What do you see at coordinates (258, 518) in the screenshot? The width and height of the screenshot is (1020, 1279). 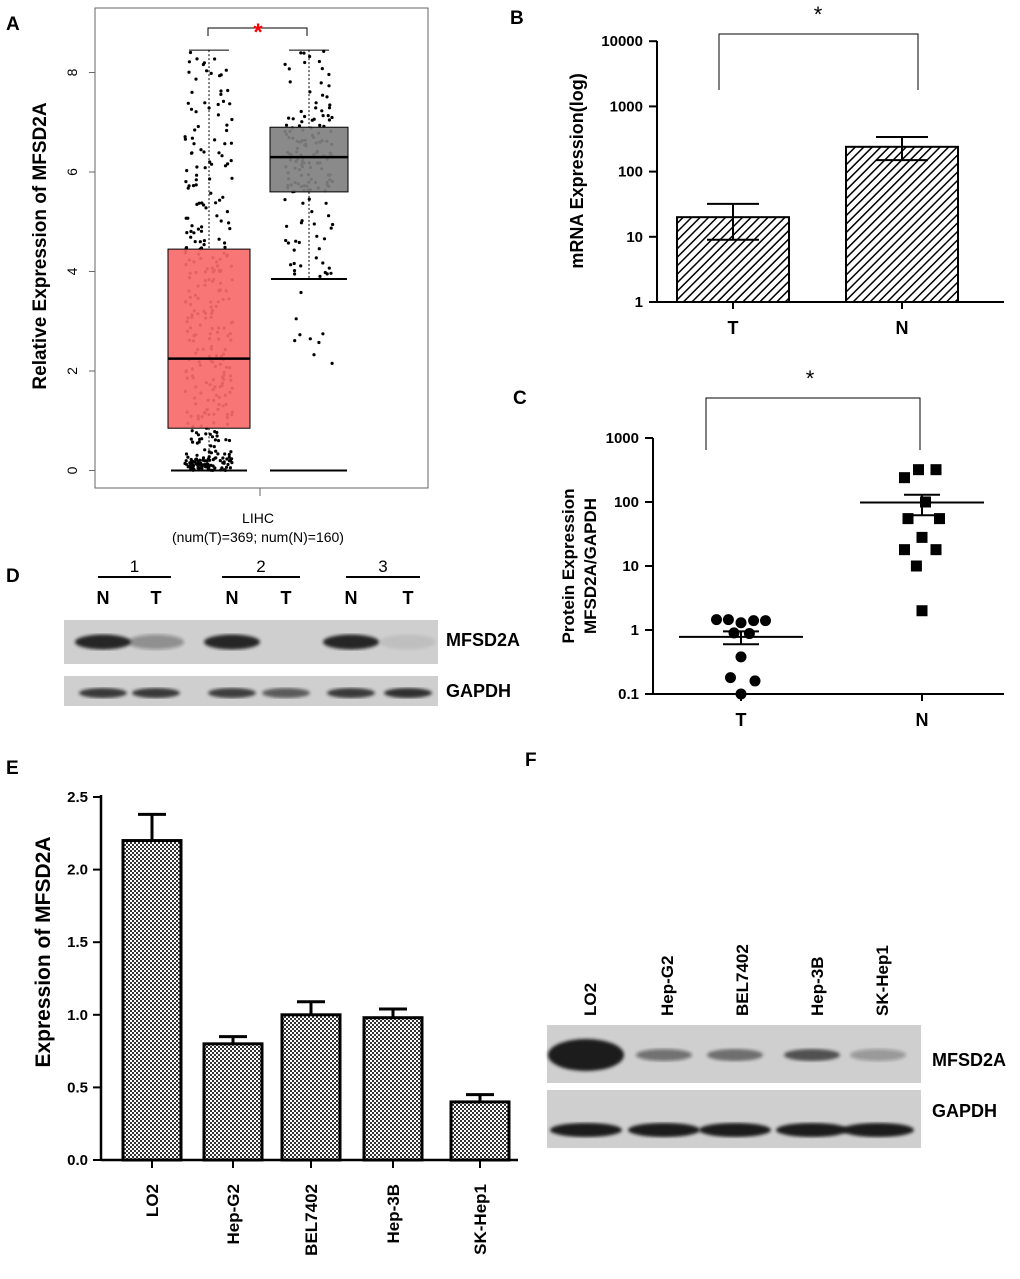 I see `panel-a-xlabel: LIHC` at bounding box center [258, 518].